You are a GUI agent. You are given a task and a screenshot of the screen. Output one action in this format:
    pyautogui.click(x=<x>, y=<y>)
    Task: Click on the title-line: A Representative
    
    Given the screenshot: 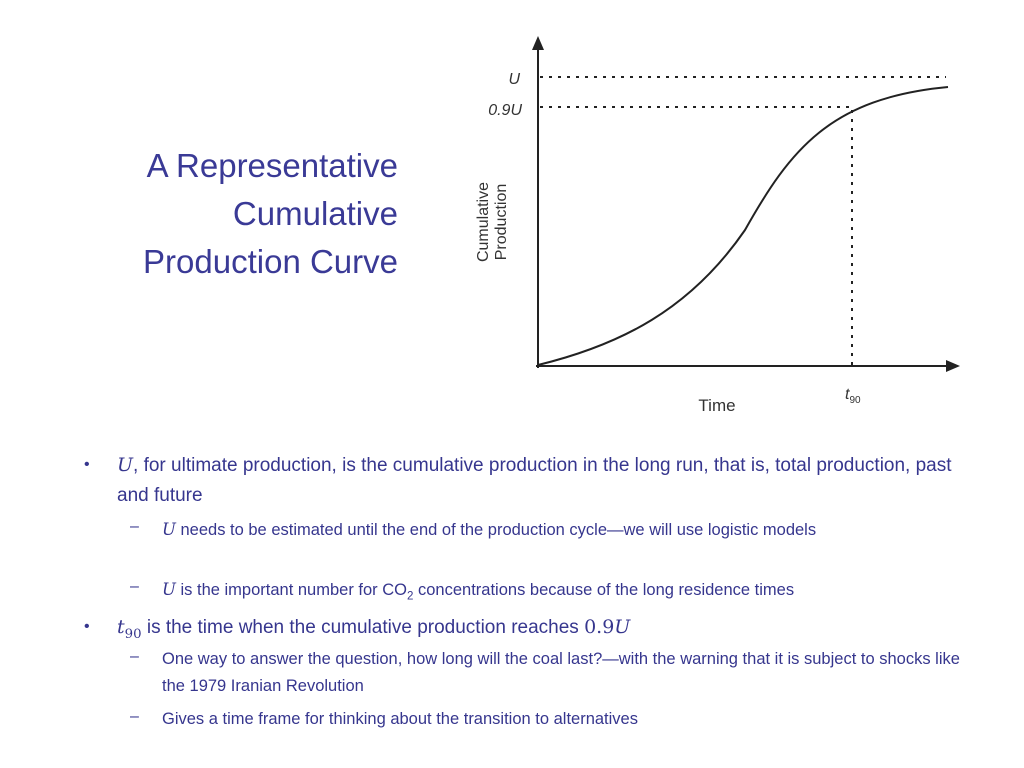 What is the action you would take?
    pyautogui.click(x=272, y=165)
    